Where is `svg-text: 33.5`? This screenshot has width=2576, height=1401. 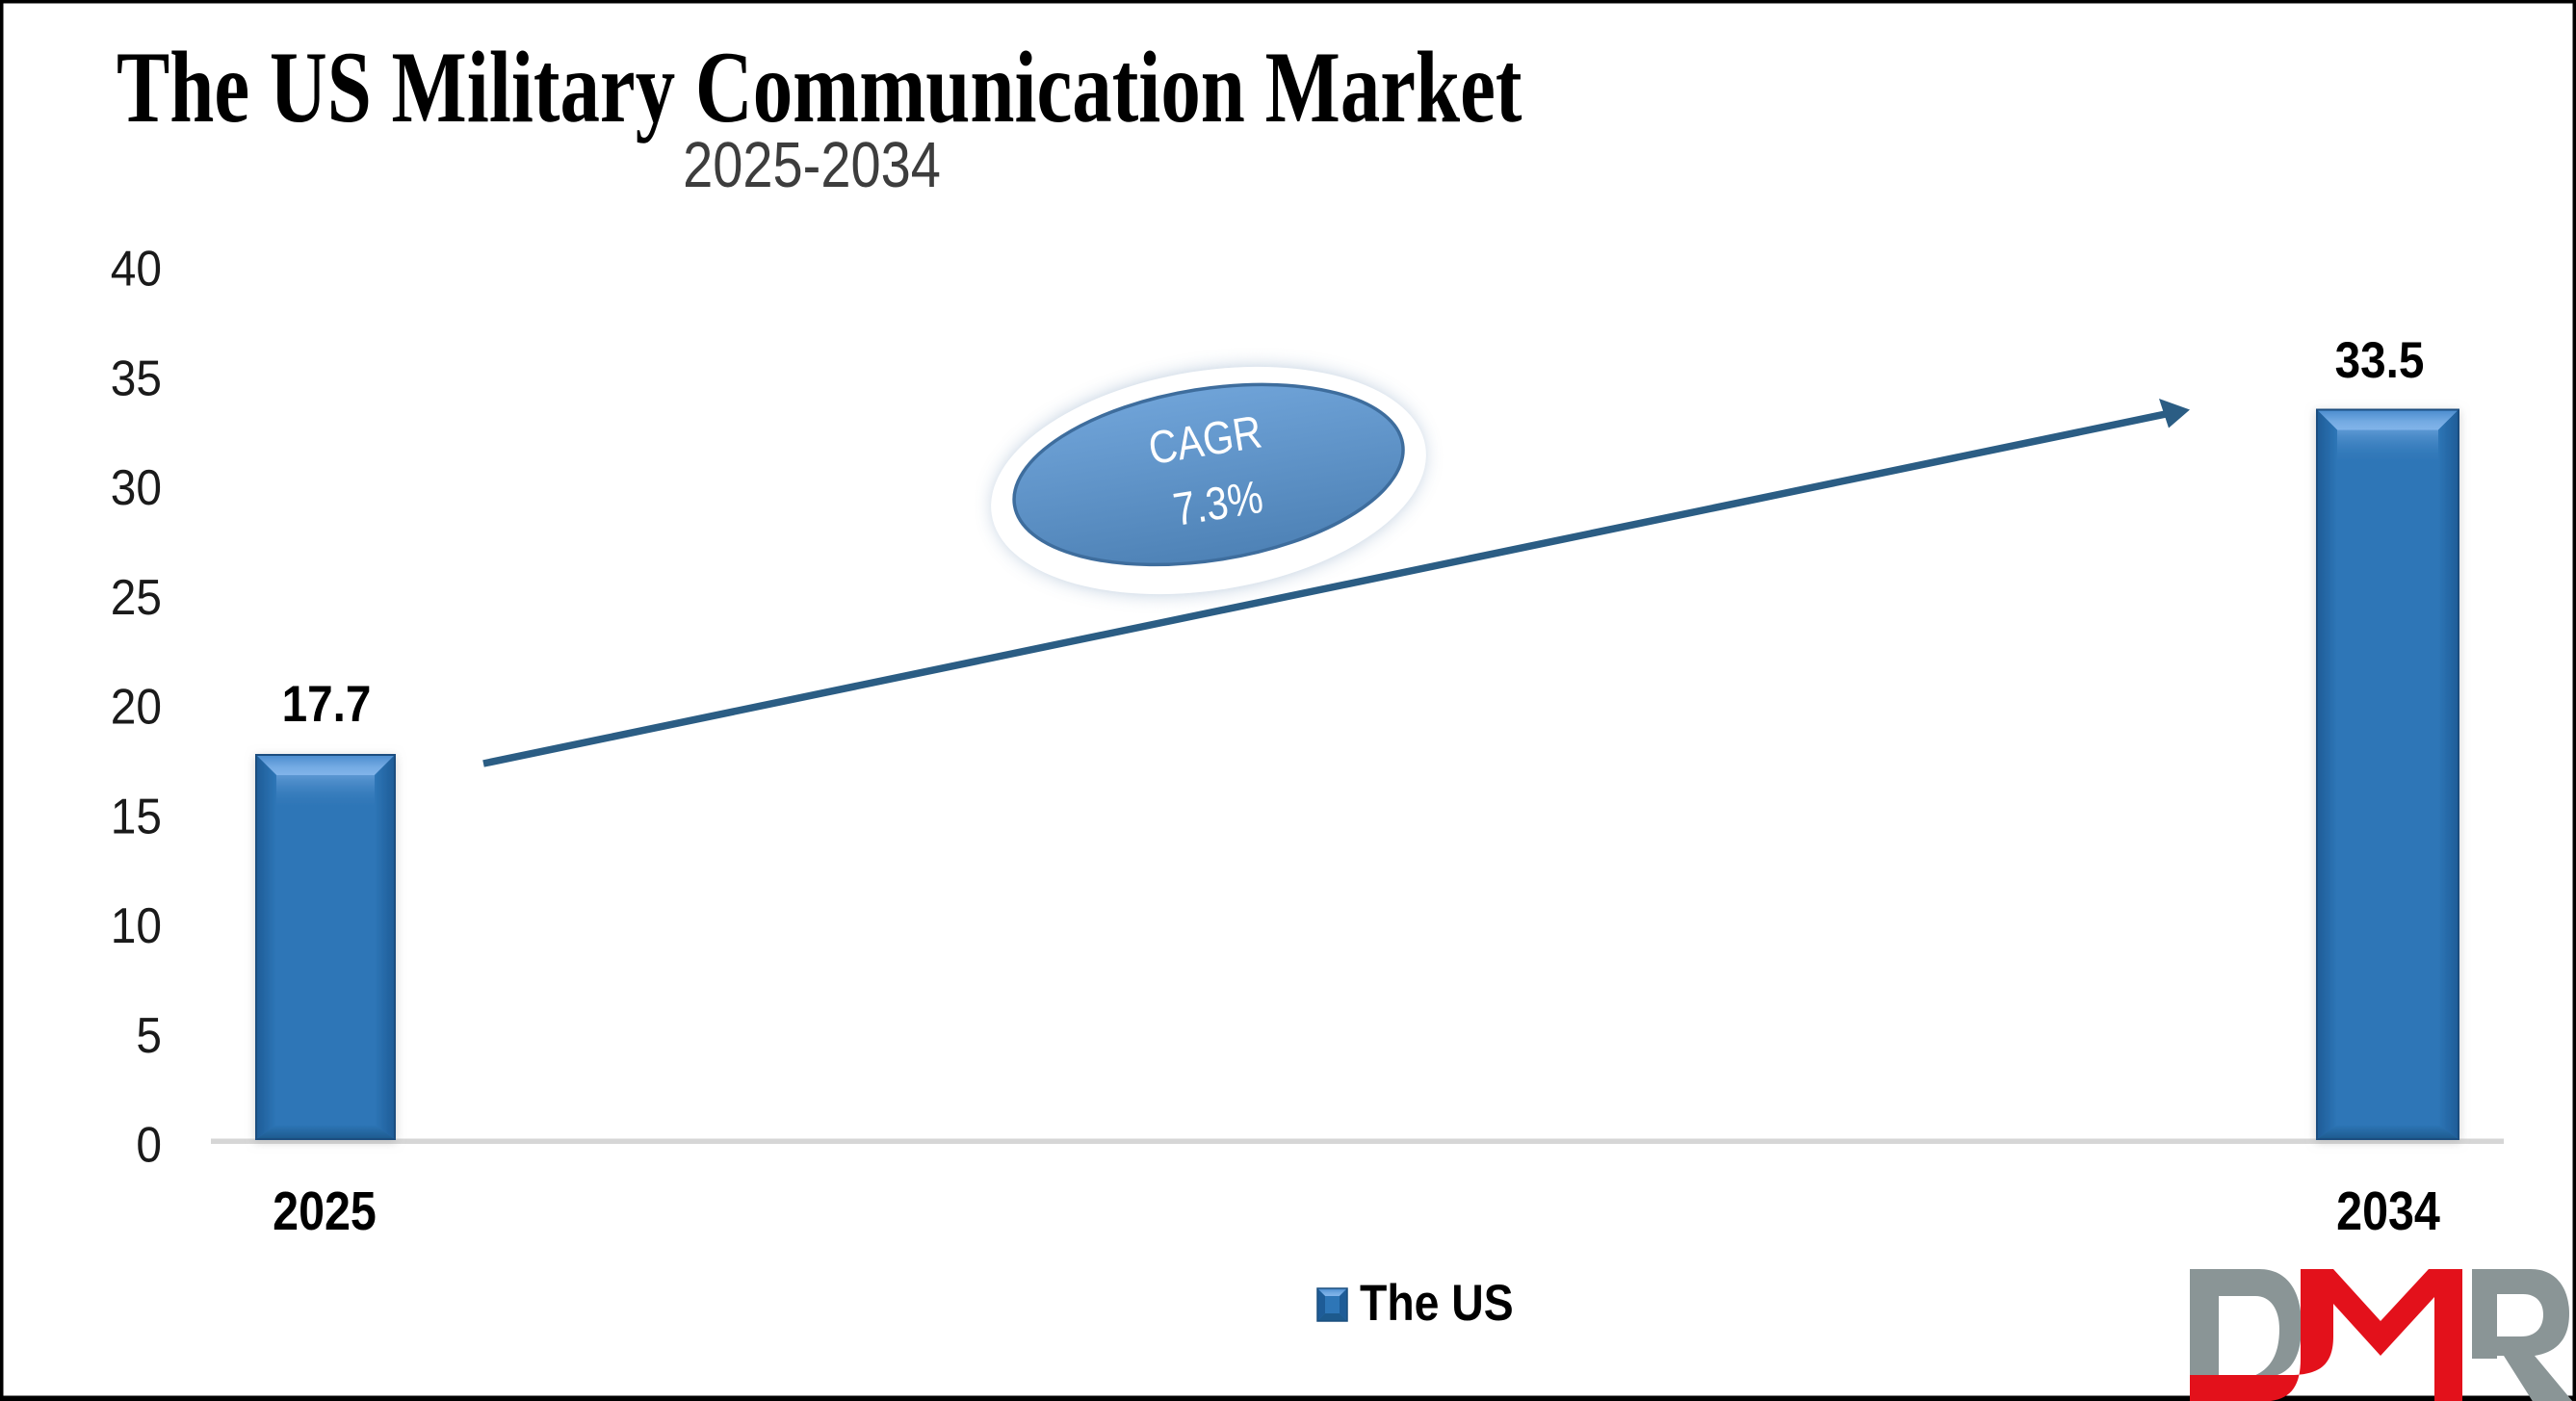
svg-text: 33.5 is located at coordinates (2380, 360).